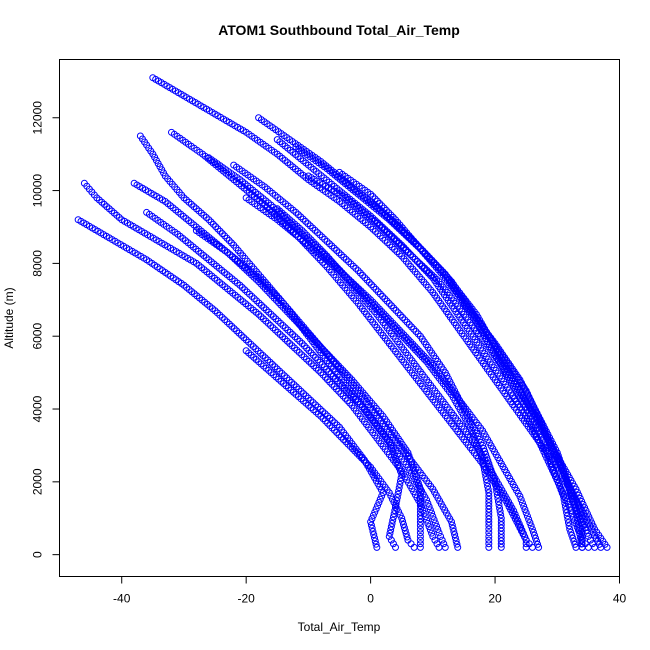 The height and width of the screenshot is (650, 650). What do you see at coordinates (495, 599) in the screenshot?
I see `x-tick-label: 20` at bounding box center [495, 599].